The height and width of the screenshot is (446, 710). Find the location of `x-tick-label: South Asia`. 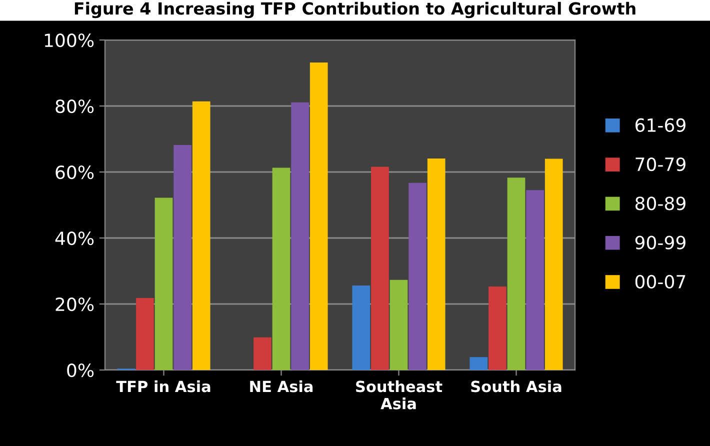

x-tick-label: South Asia is located at coordinates (516, 386).